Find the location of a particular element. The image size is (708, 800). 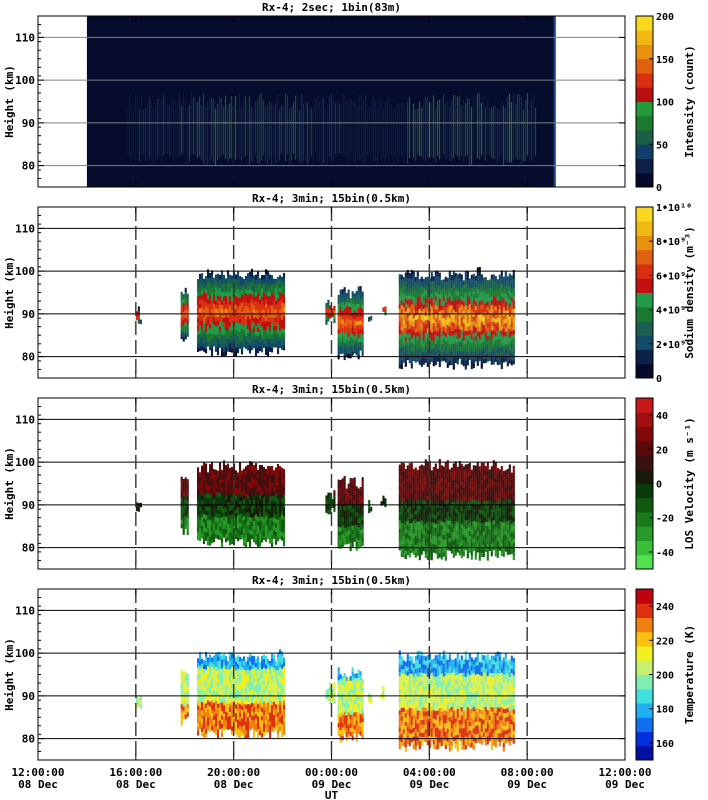

colorbar-tick-label: 4•10⁹ is located at coordinates (671, 311).